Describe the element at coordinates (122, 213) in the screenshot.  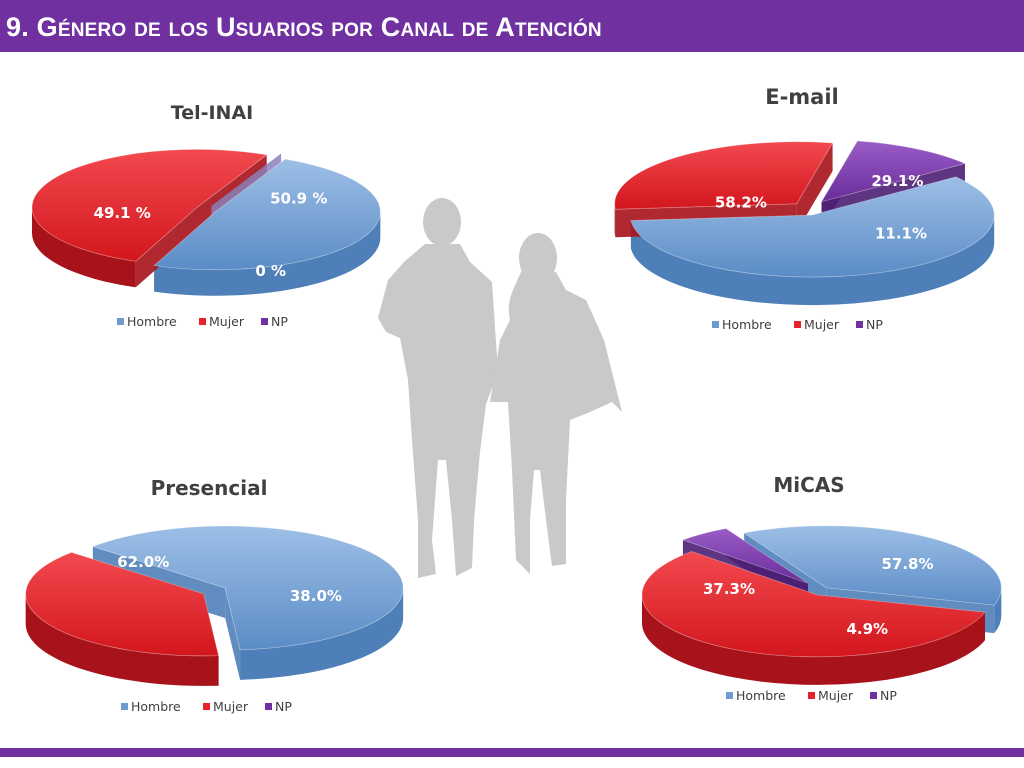
I see `data-label-hombre: 49.1 %` at that location.